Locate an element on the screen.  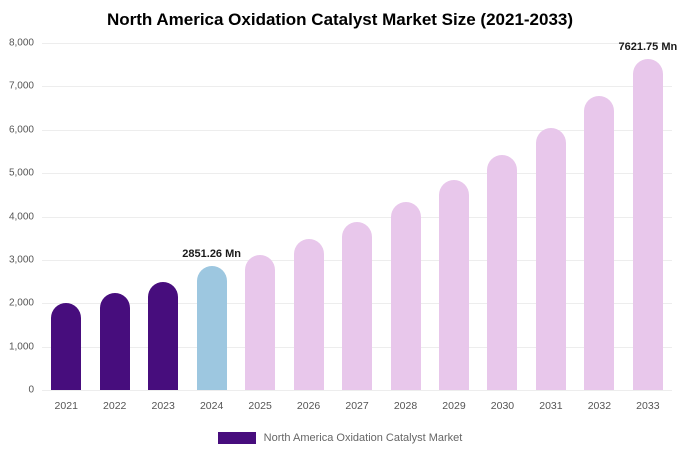
bar-2023 is located at coordinates (163, 335).